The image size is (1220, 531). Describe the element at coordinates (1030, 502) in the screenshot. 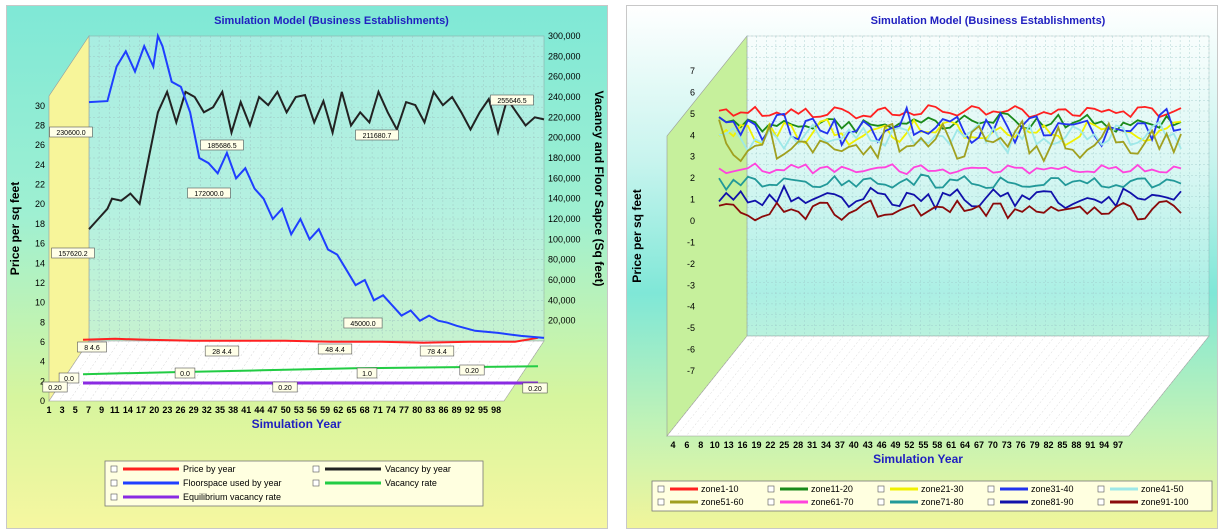

I see `legend-item-zone81-90: zone81-90` at that location.